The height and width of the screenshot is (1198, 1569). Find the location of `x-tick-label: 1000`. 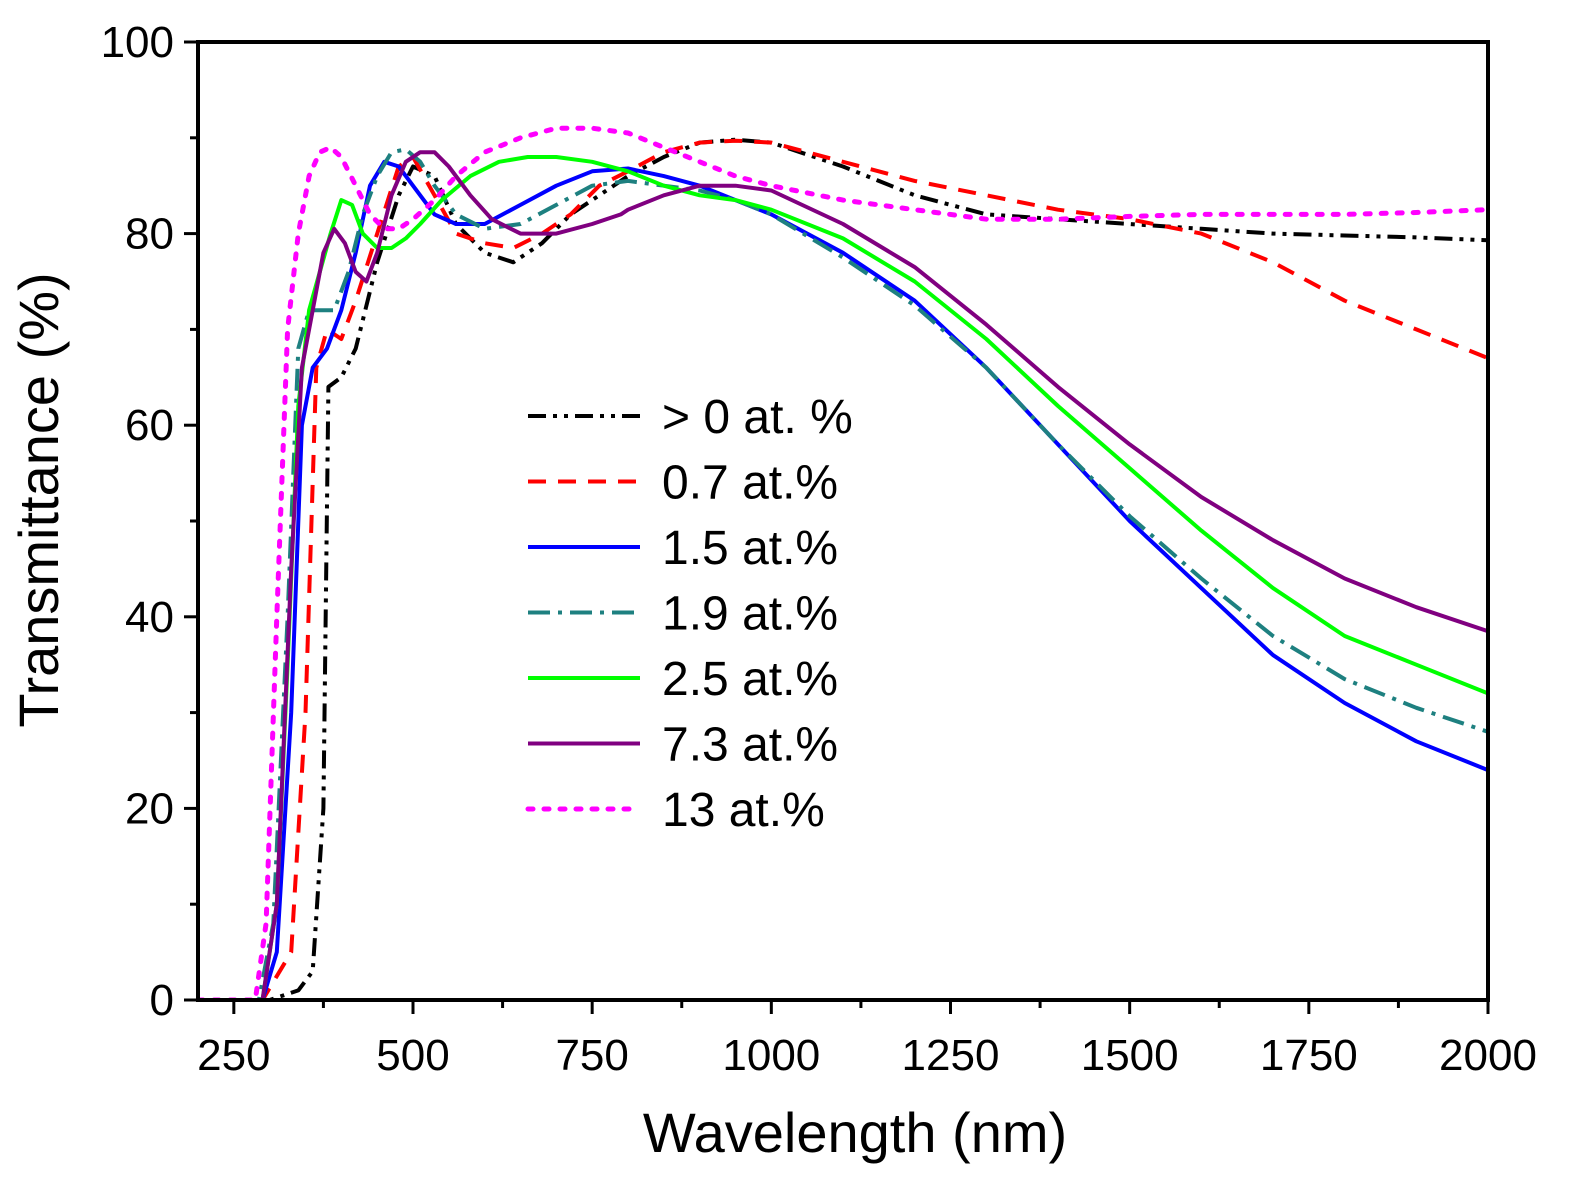

x-tick-label: 1000 is located at coordinates (771, 1055).